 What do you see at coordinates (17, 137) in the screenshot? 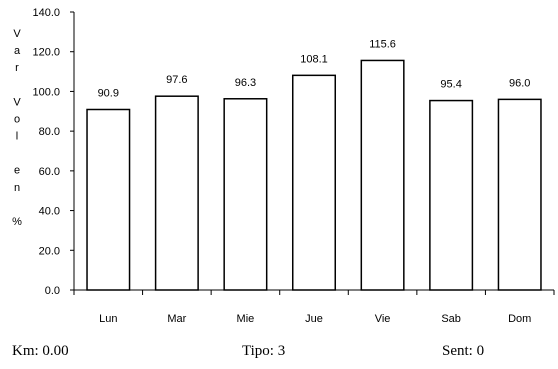
I see `y-axis-label-char: l` at bounding box center [17, 137].